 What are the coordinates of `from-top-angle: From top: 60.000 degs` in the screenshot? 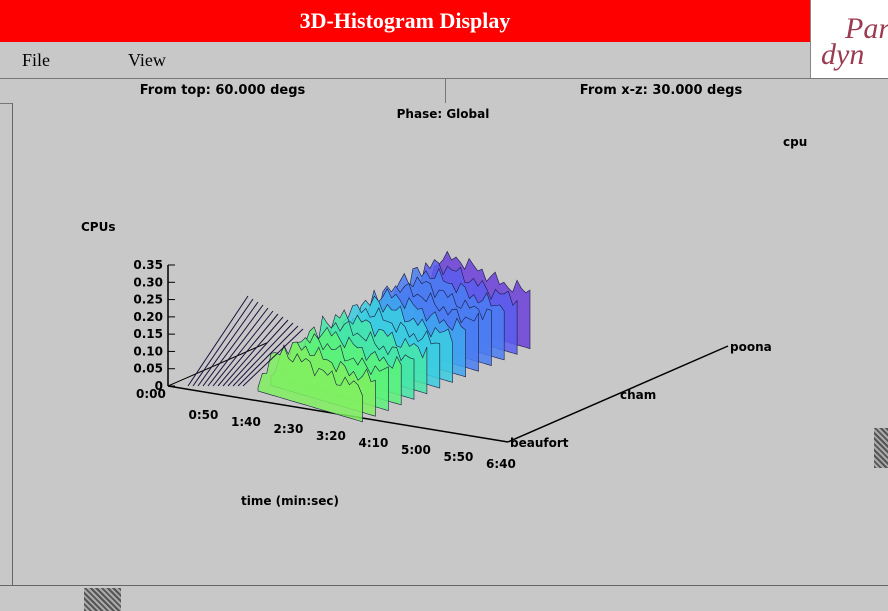 It's located at (222, 90).